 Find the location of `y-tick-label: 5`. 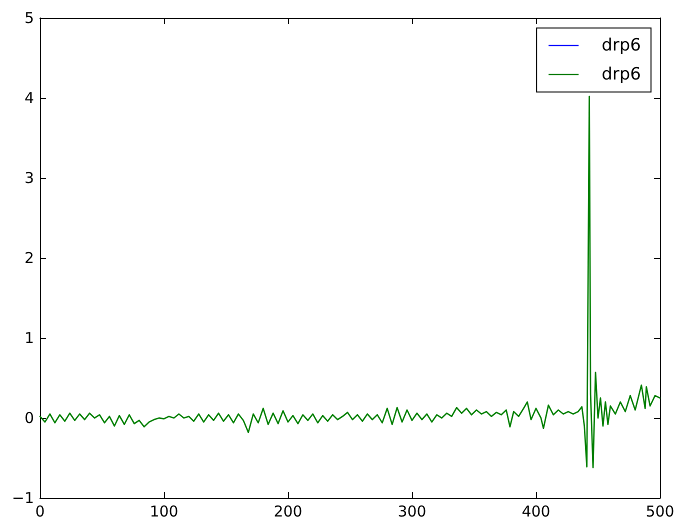

y-tick-label: 5 is located at coordinates (29, 18).